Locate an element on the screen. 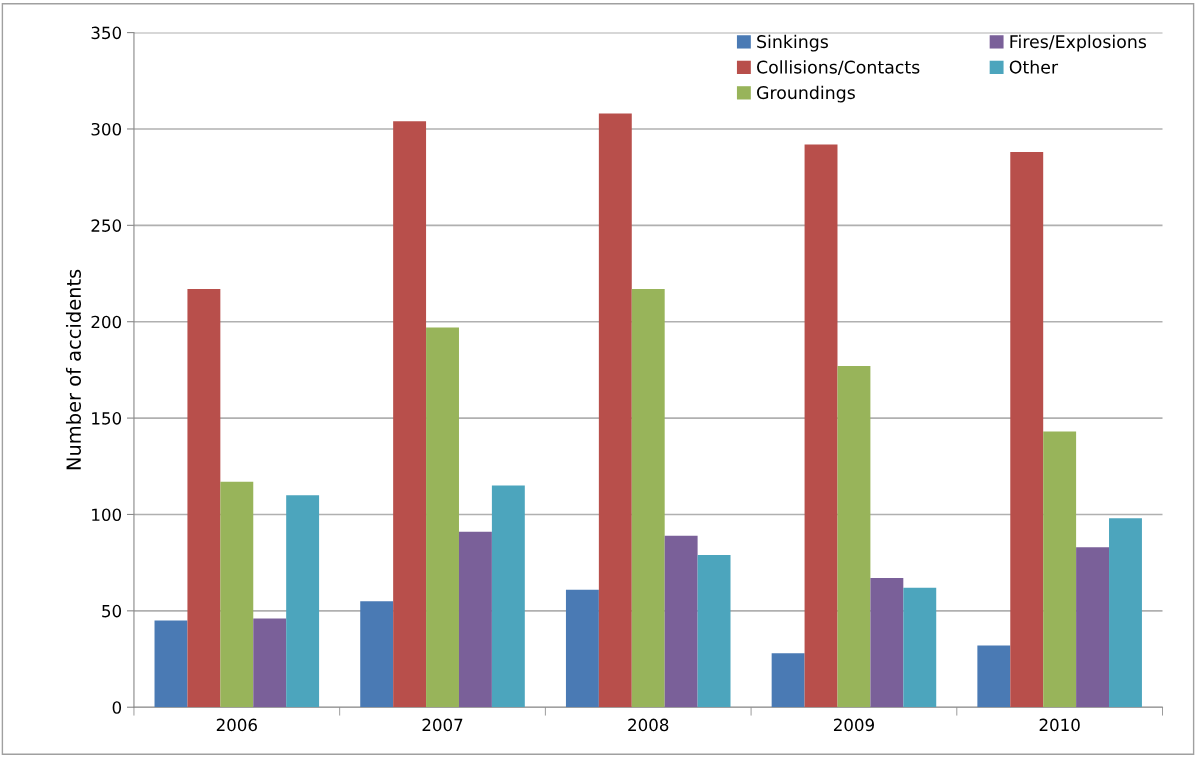 This screenshot has width=1196, height=758. y-tick-label: 350 is located at coordinates (106, 33).